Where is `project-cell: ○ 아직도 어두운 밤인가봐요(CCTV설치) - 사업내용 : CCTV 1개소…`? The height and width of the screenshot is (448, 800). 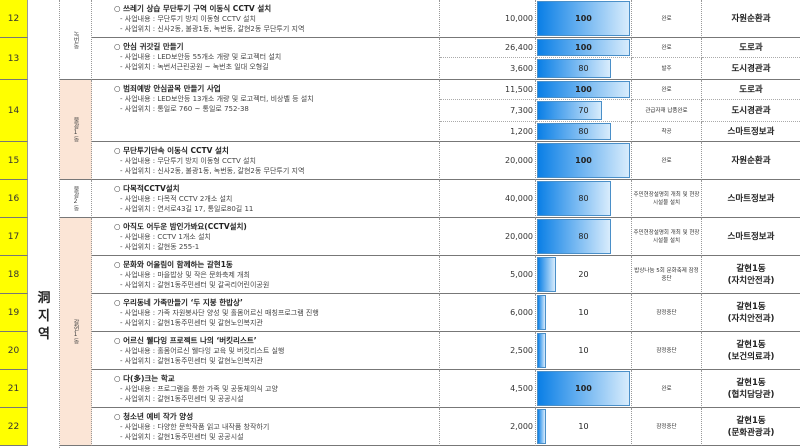
project-cell: ○ 아직도 어두운 밤인가봐요(CCTV설치) - 사업내용 : CCTV 1개소… is located at coordinates (266, 237).